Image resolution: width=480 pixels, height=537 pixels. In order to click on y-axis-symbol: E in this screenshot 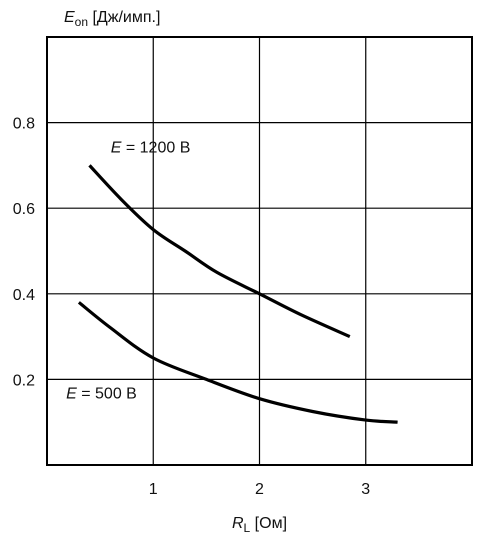, I will do `click(69, 17)`.